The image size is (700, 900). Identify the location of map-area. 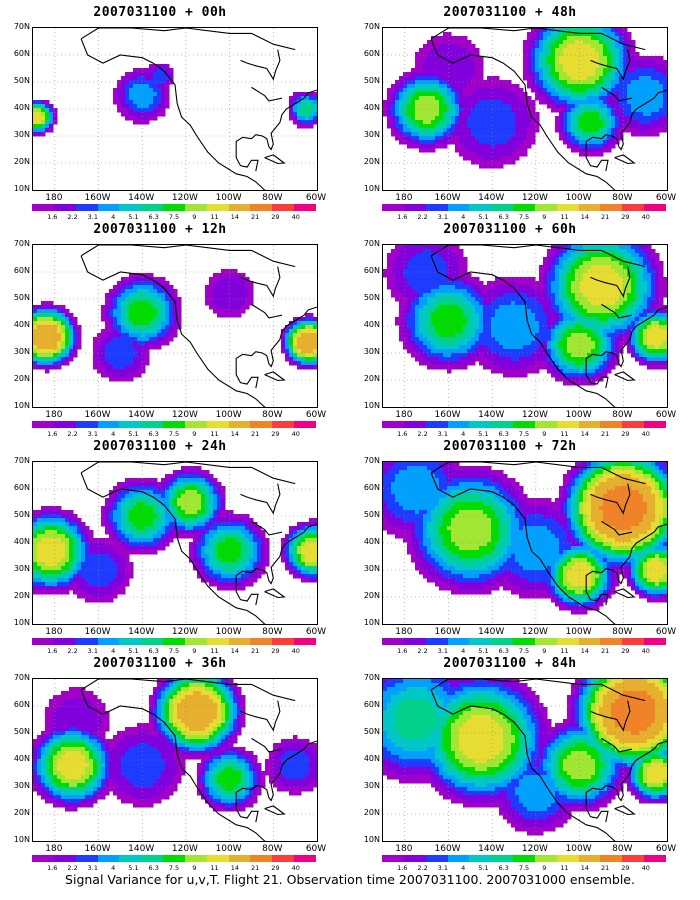
(175, 543).